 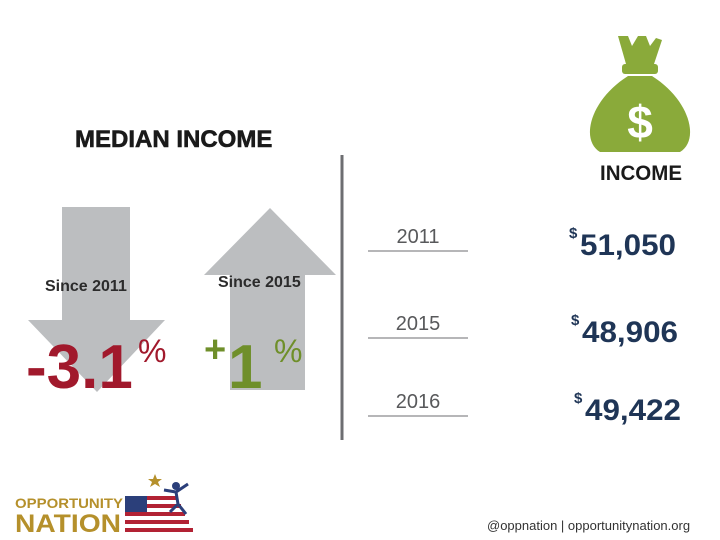 What do you see at coordinates (173, 139) in the screenshot?
I see `title: MEDIAN INCOME` at bounding box center [173, 139].